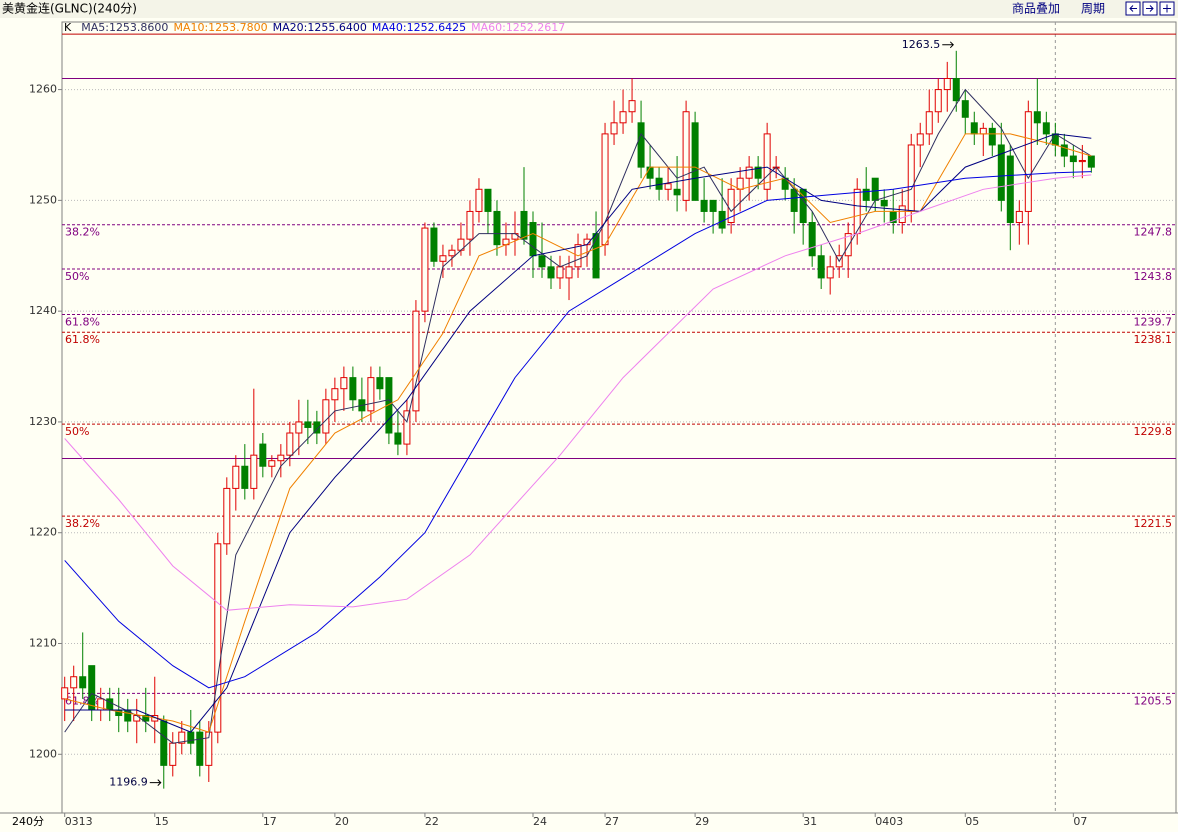  I want to click on legend-entry: MA5:1253.8600, so click(124, 27).